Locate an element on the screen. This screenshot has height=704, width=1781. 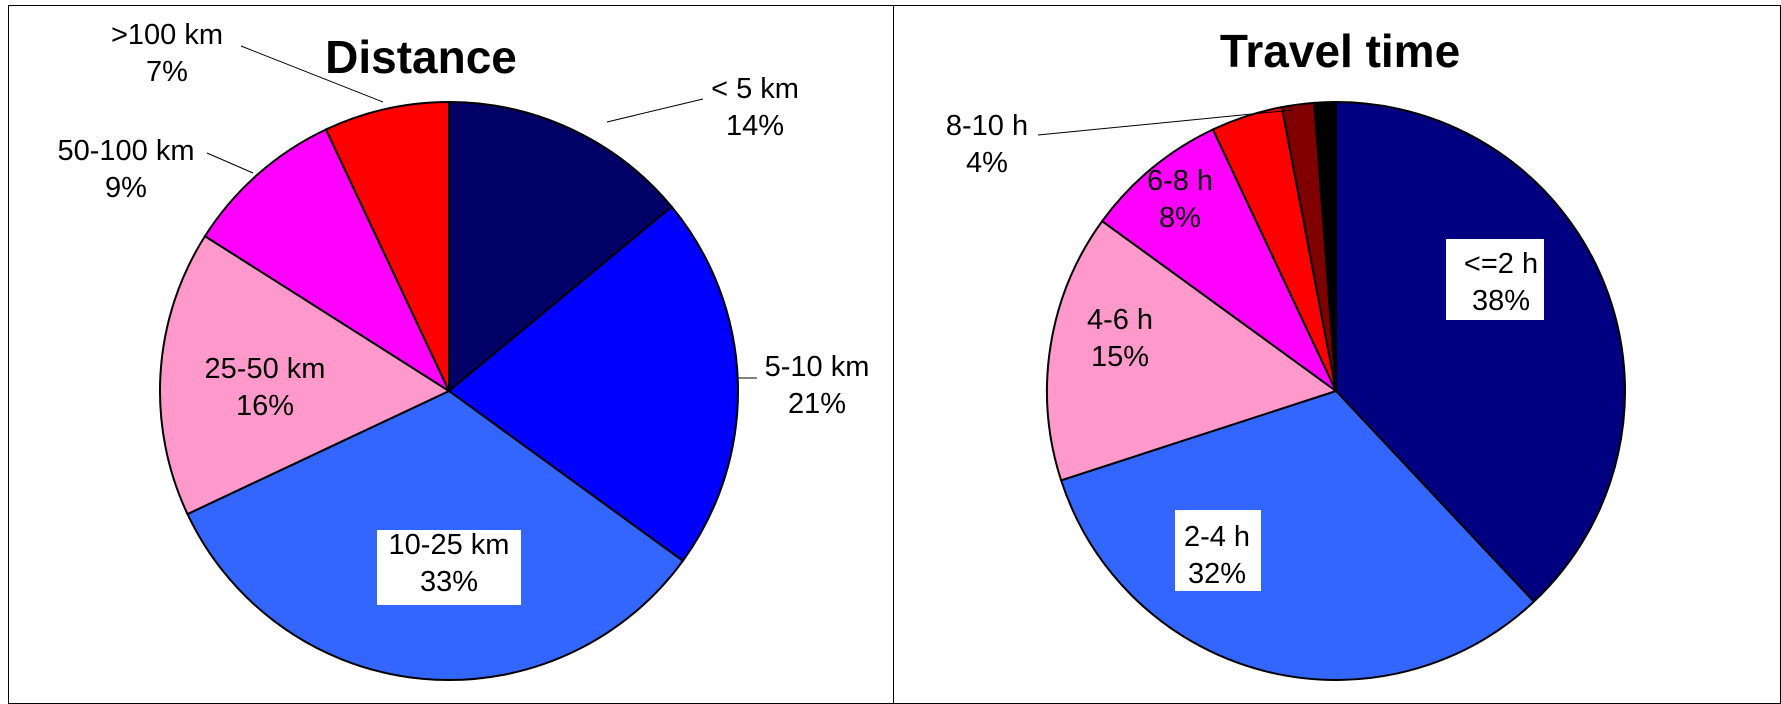
slice-label: 8-10 h is located at coordinates (987, 126).